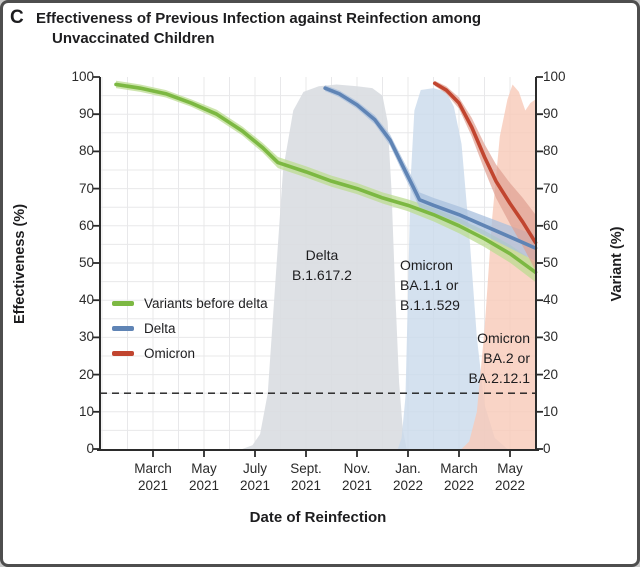 The height and width of the screenshot is (567, 640). I want to click on y-tick-label-left: 50, so click(86, 262).